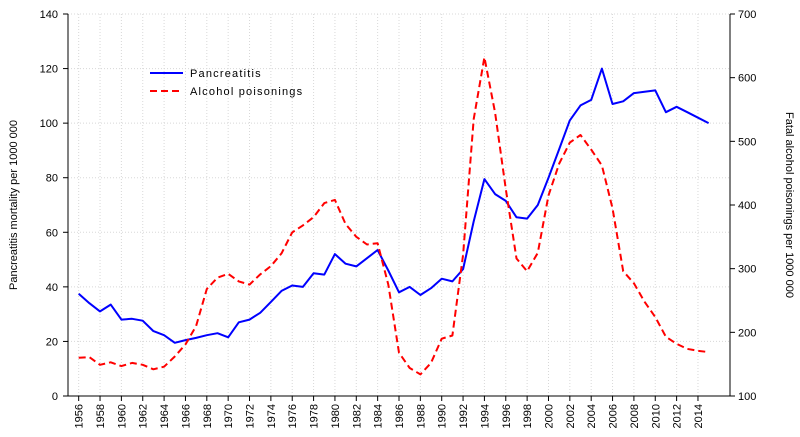  What do you see at coordinates (246, 92) in the screenshot?
I see `legend-label-alcohol-poisonings: Alcohol poisonings` at bounding box center [246, 92].